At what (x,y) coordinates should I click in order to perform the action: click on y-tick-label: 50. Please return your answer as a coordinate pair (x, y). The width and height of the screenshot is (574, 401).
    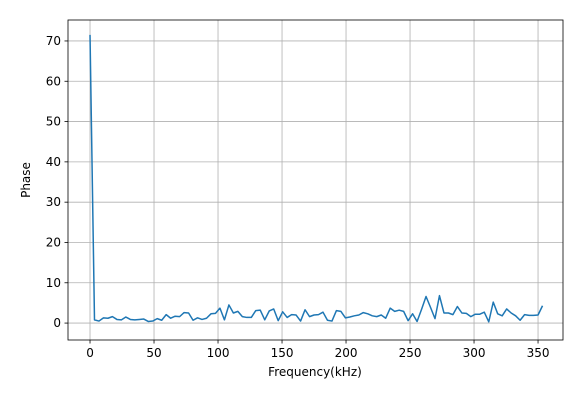
    Looking at the image, I should click on (53, 122).